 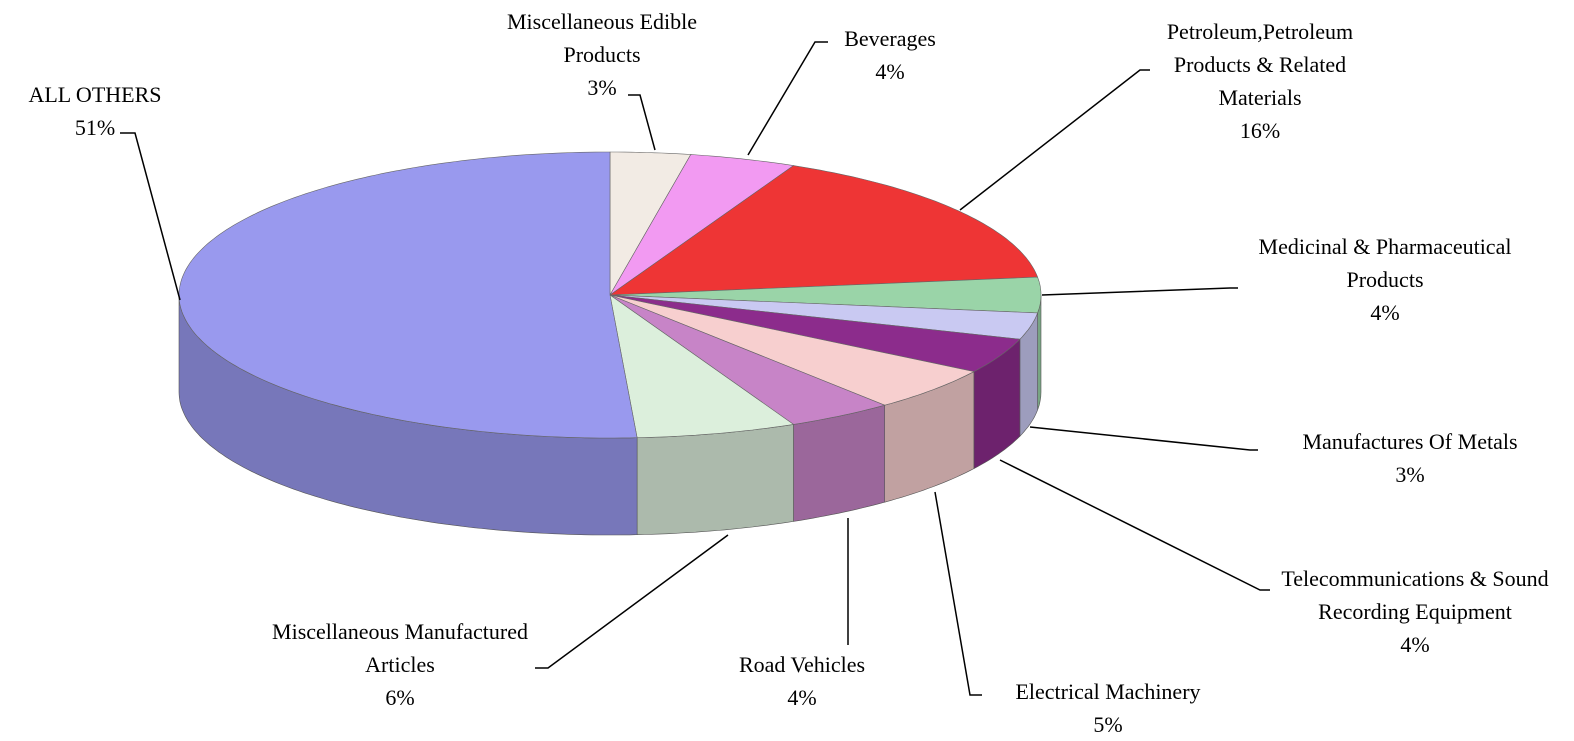 What do you see at coordinates (95, 111) in the screenshot?
I see `data-label: ALL OTHERS 51%` at bounding box center [95, 111].